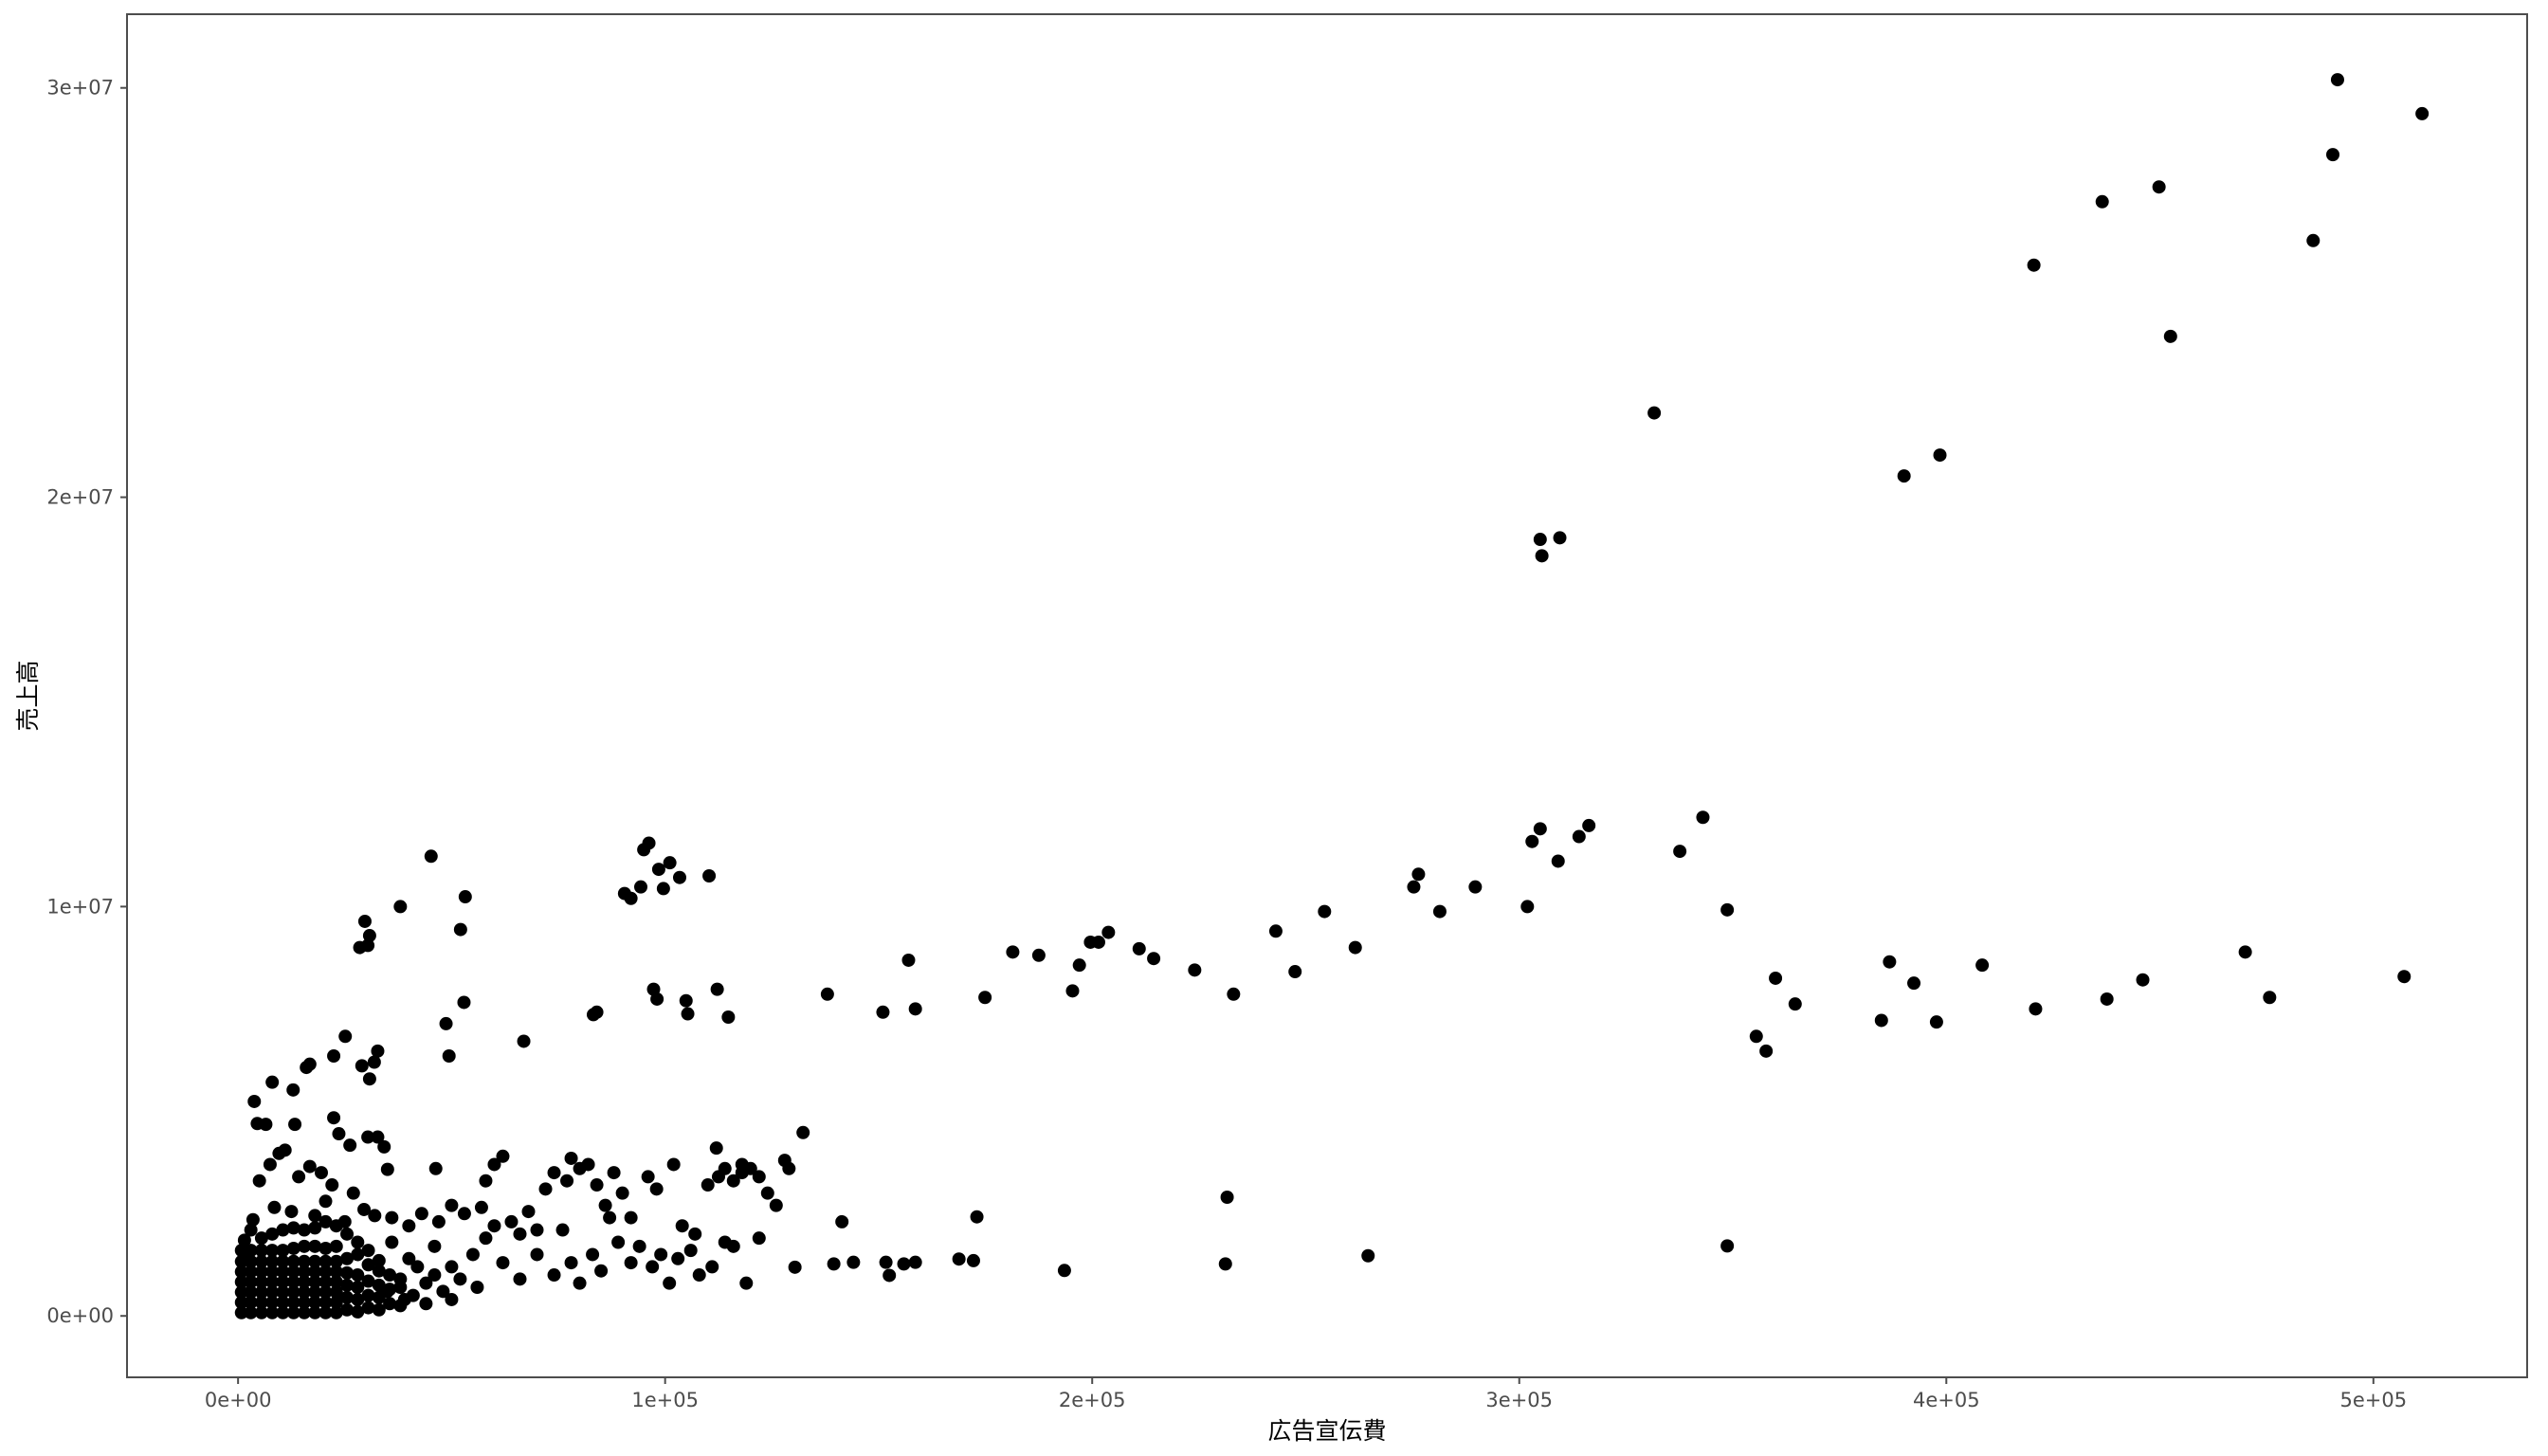 This screenshot has width=2548, height=1456. What do you see at coordinates (665, 1400) in the screenshot?
I see `x-tick-label: 1e+05` at bounding box center [665, 1400].